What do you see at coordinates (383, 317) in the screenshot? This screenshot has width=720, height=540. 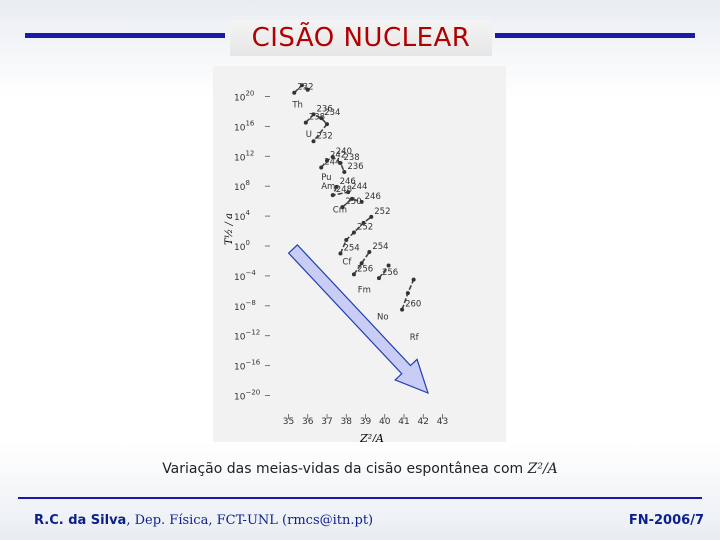 I see `element-label: No` at bounding box center [383, 317].